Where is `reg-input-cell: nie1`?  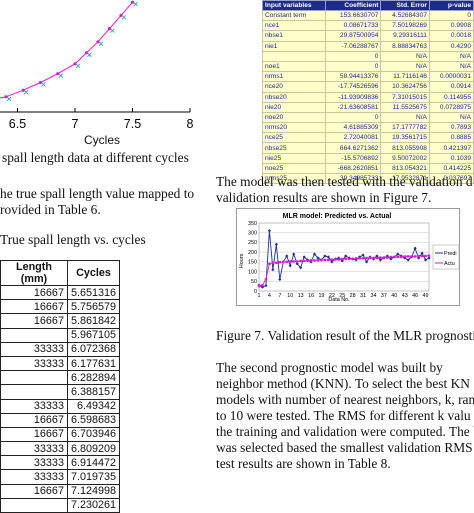 reg-input-cell: nie1 is located at coordinates (294, 46).